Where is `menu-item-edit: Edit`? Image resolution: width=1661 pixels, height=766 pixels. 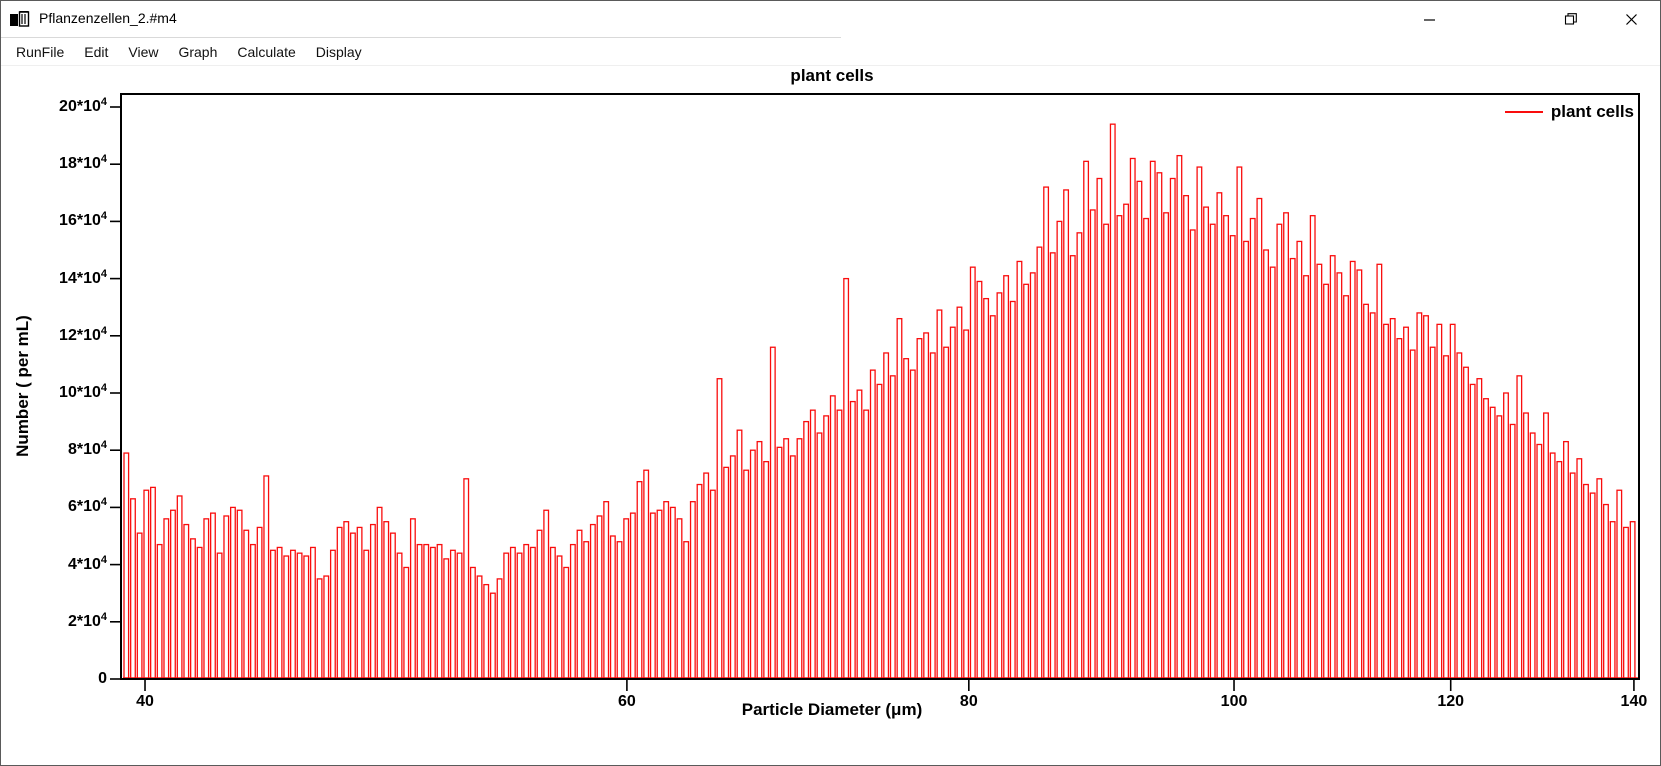
menu-item-edit: Edit is located at coordinates (96, 51).